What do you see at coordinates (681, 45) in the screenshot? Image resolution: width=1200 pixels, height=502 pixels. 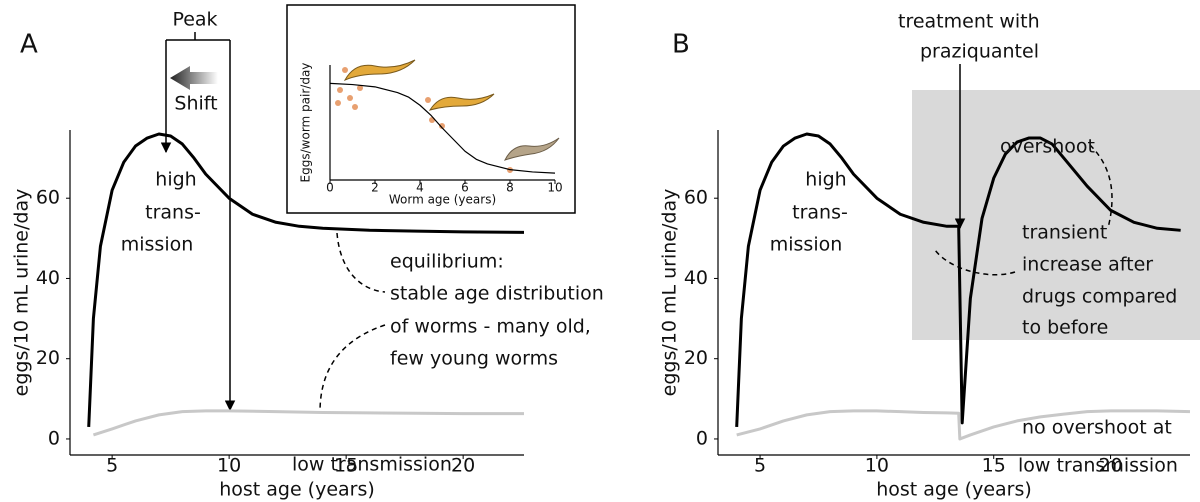 I see `panel-label: B` at bounding box center [681, 45].